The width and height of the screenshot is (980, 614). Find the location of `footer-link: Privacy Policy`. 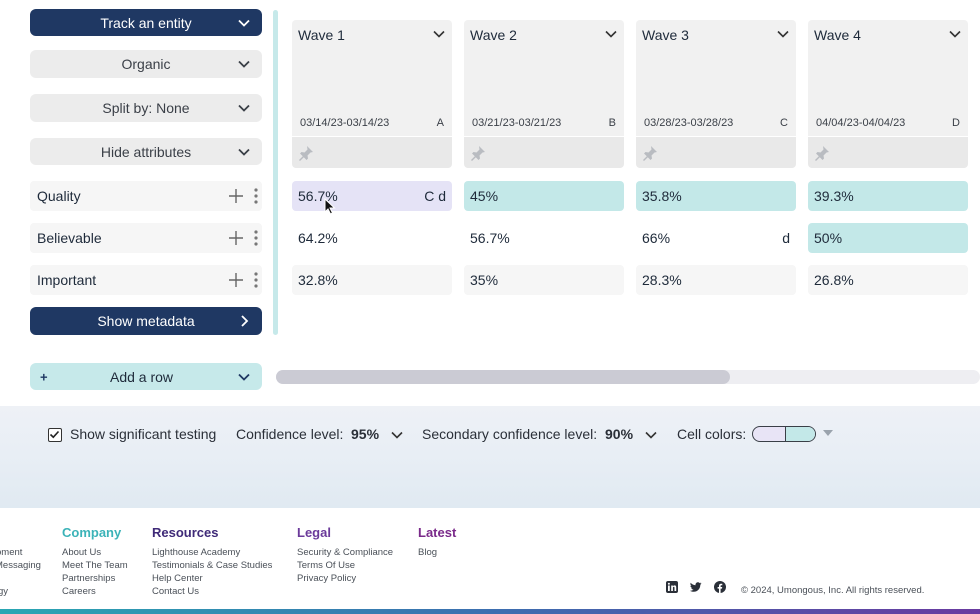

footer-link: Privacy Policy is located at coordinates (327, 578).